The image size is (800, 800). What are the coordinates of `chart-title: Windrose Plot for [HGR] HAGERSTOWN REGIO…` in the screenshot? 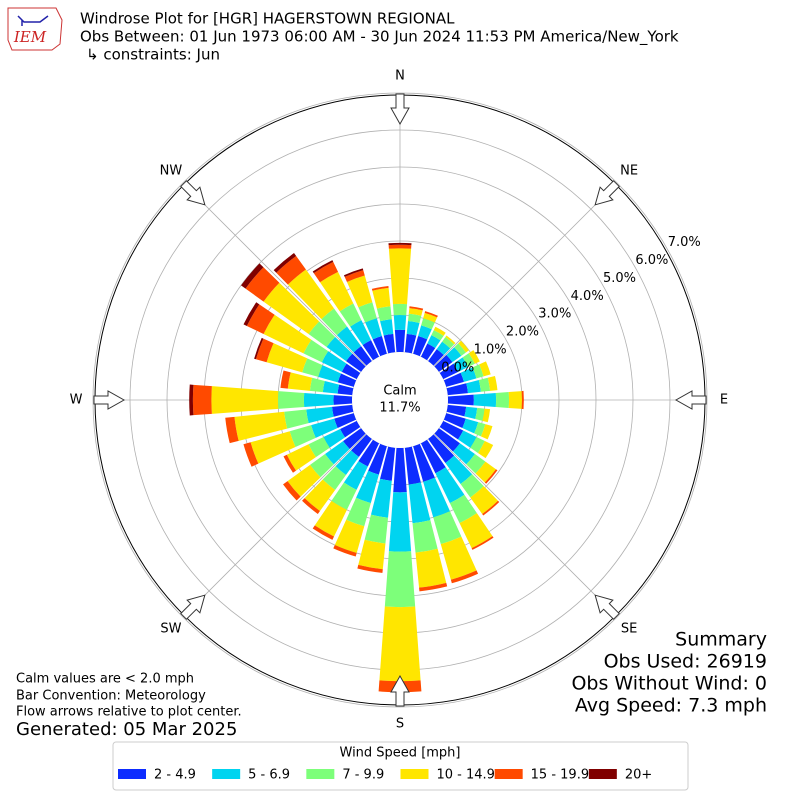 It's located at (267, 19).